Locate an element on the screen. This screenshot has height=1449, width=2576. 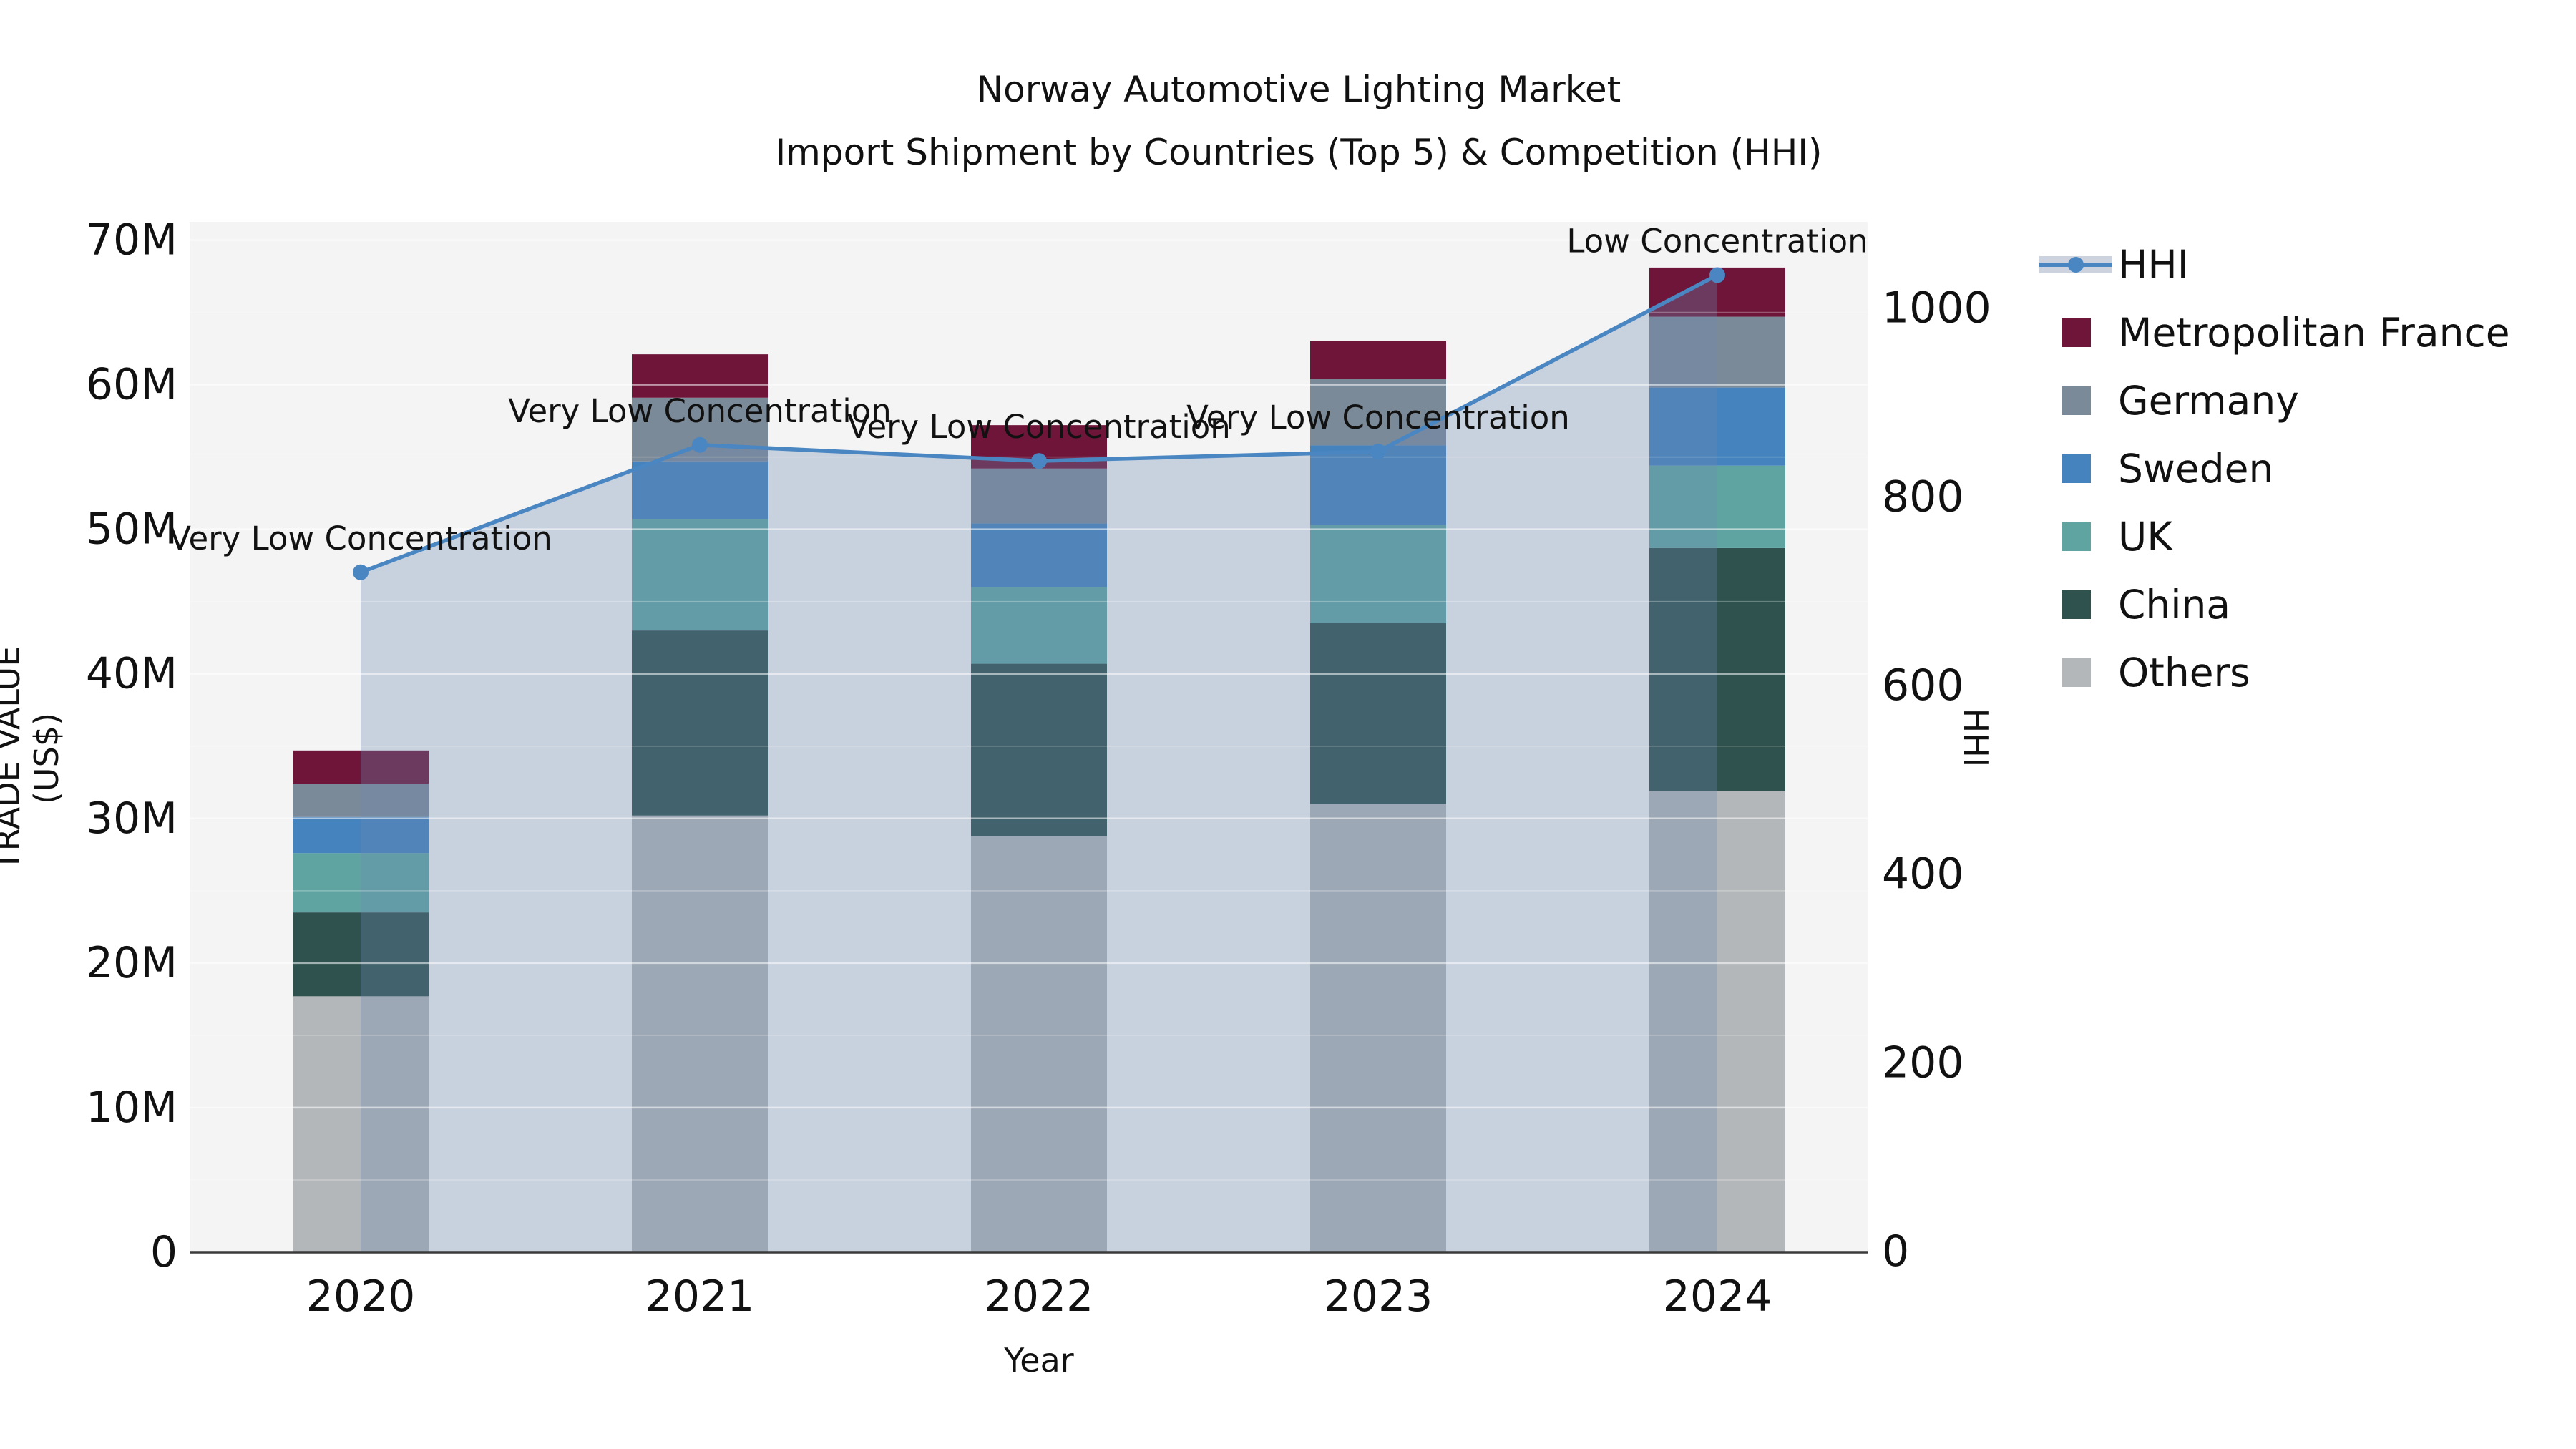
legend-label-others: Others is located at coordinates (2184, 673).